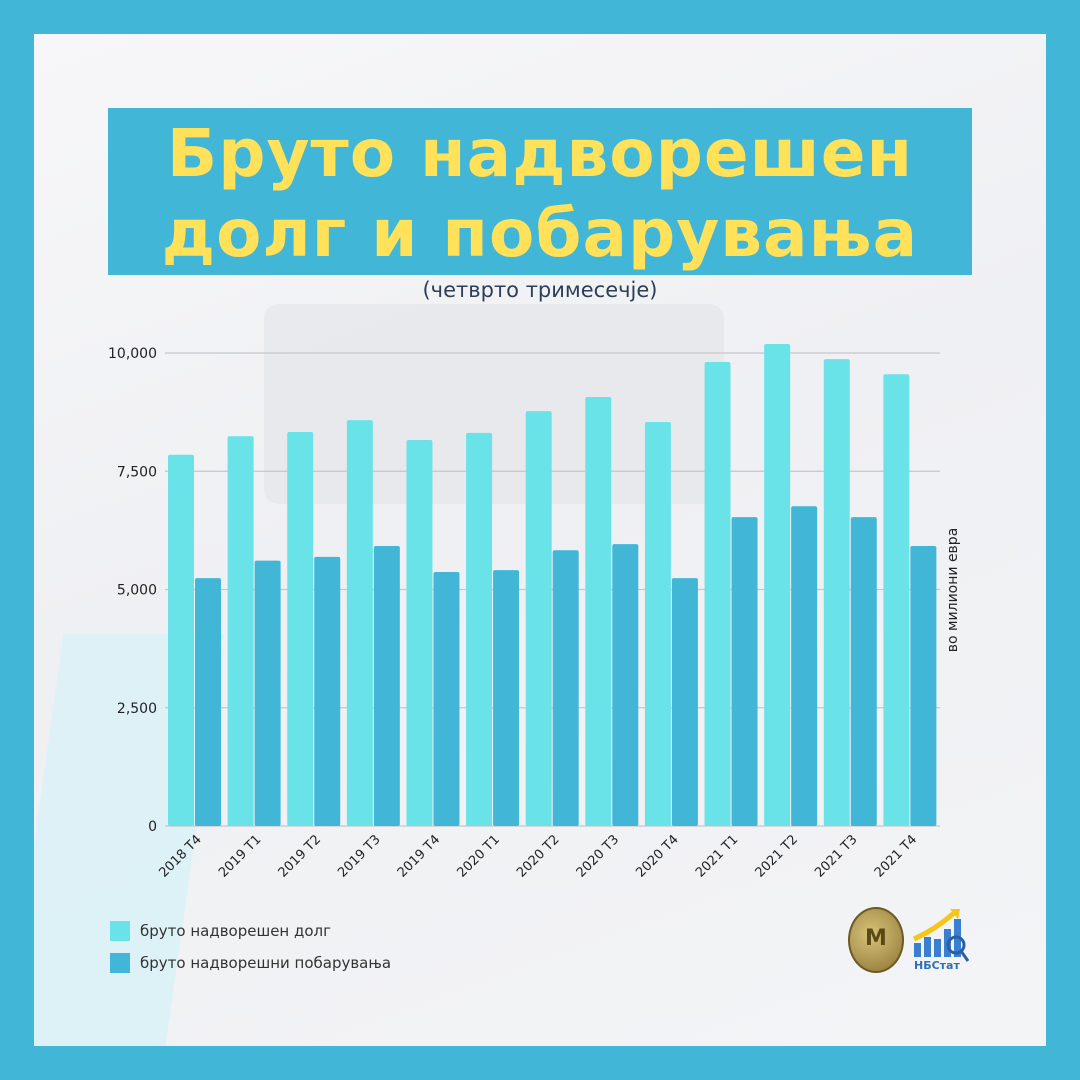 This screenshot has height=1080, width=1080. I want to click on x-tick-label: 2019 Т1, so click(240, 856).